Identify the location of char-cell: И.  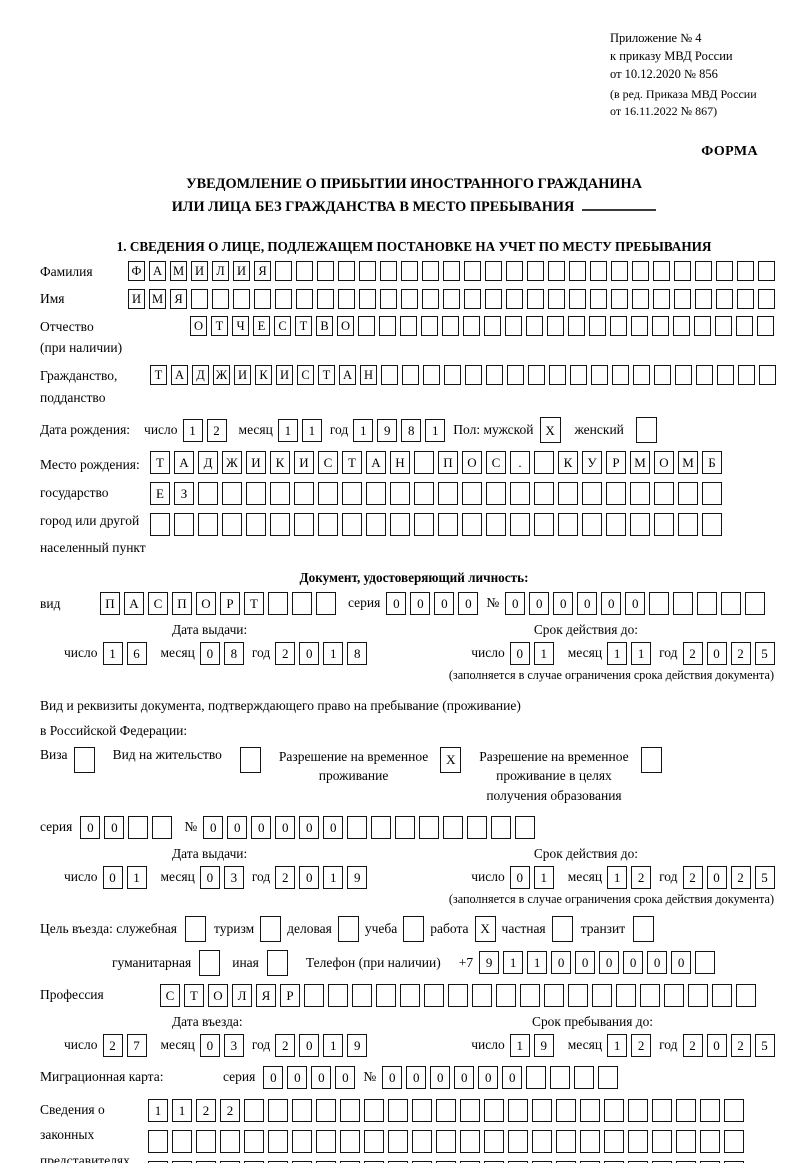
(284, 375).